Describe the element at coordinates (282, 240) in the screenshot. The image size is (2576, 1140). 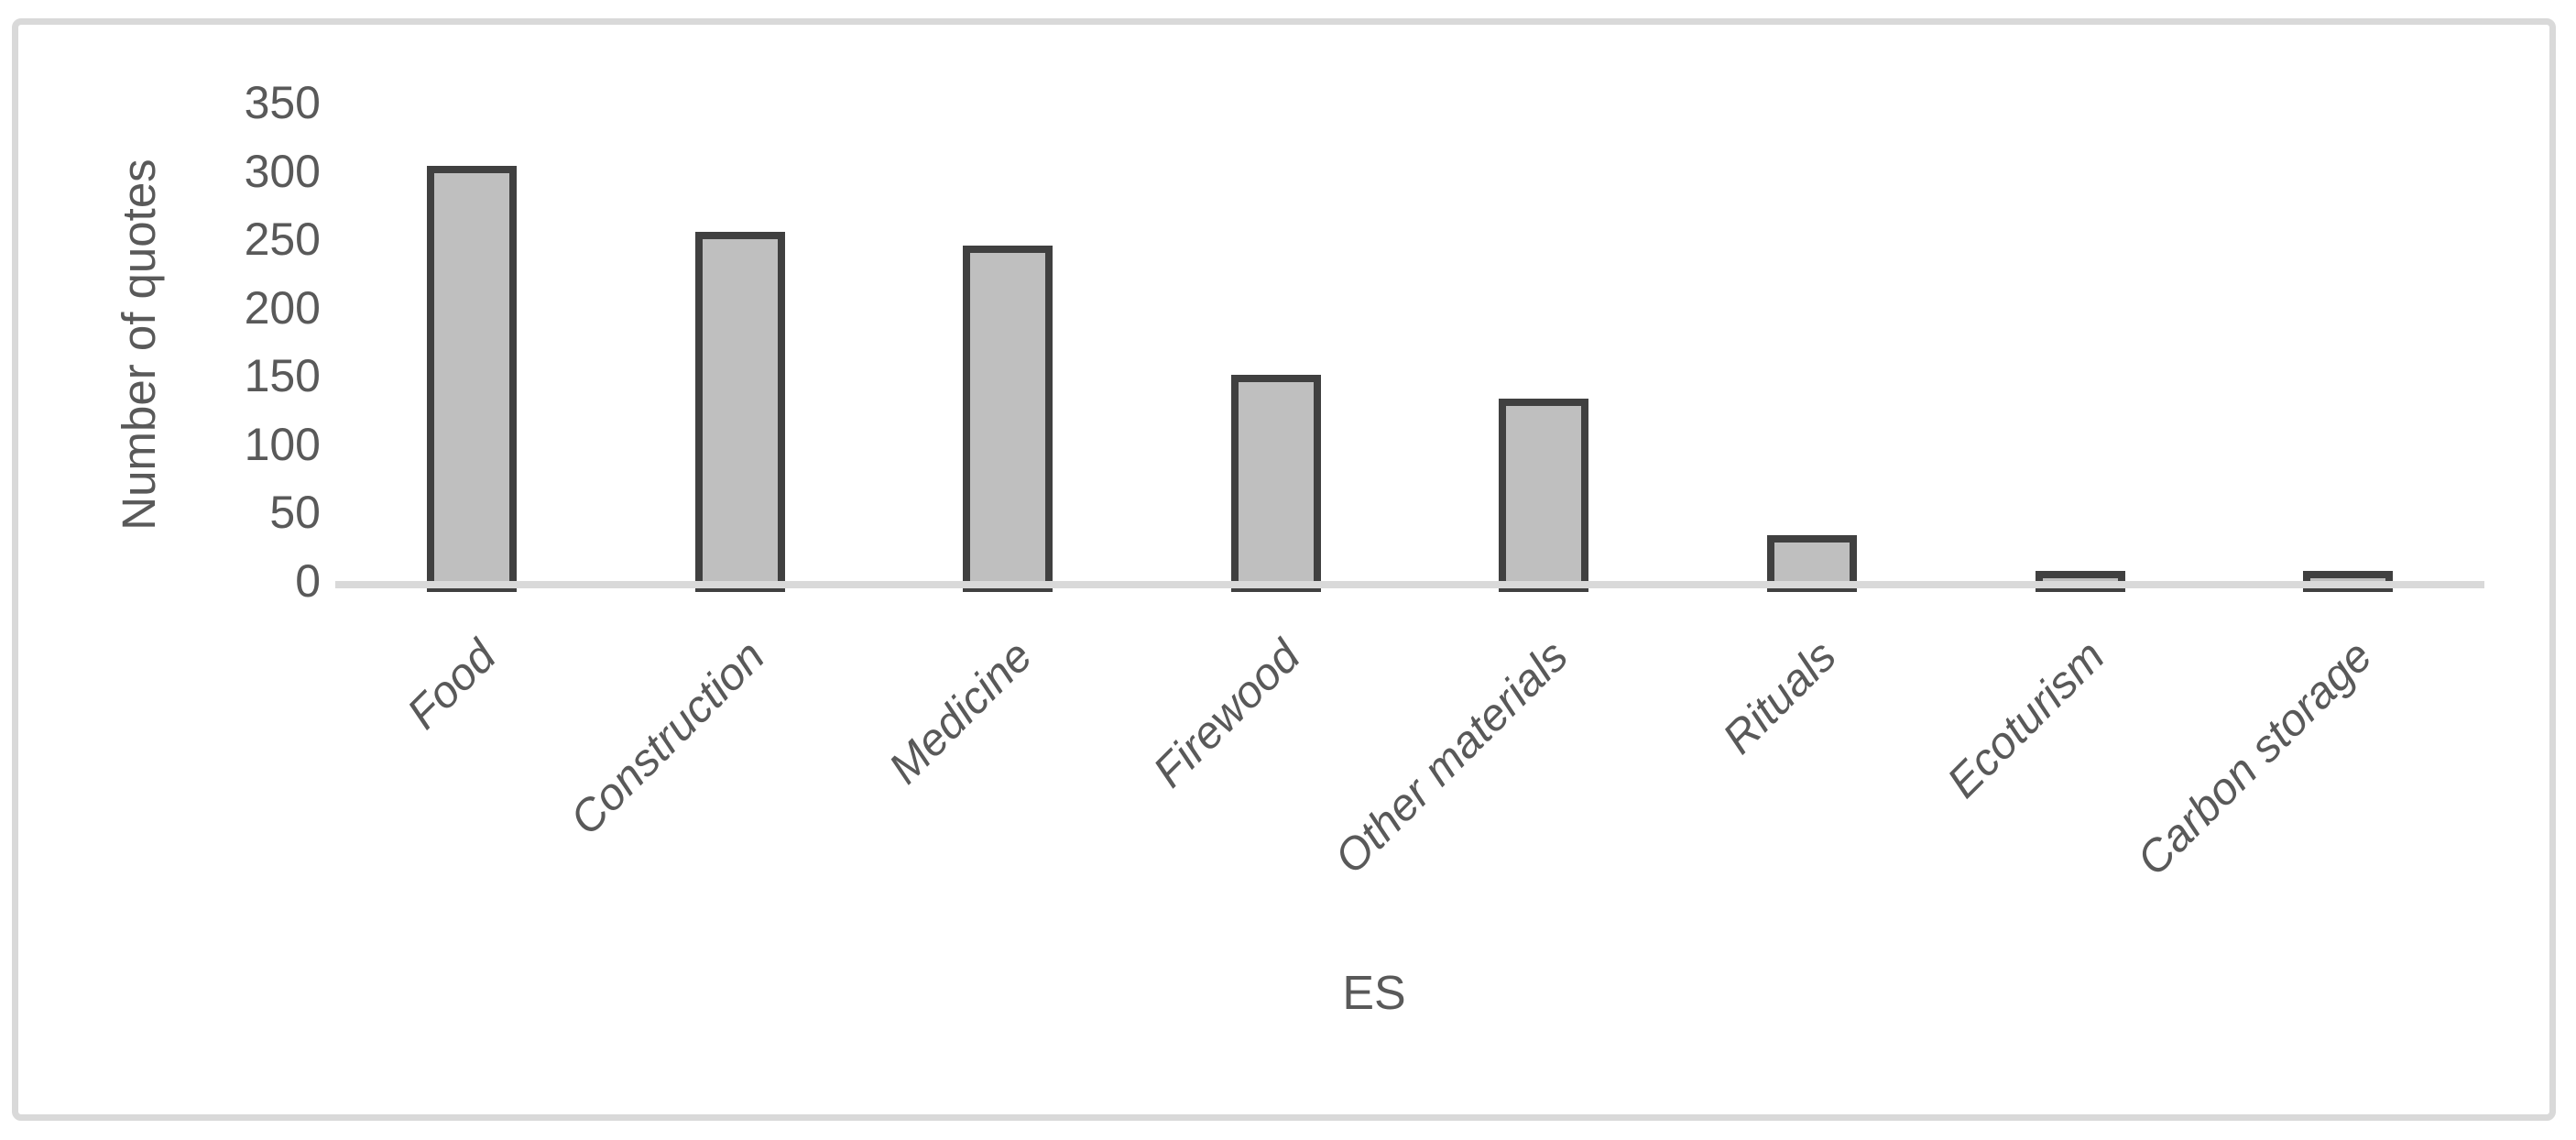
I see `y-tick-label-250: 250` at that location.